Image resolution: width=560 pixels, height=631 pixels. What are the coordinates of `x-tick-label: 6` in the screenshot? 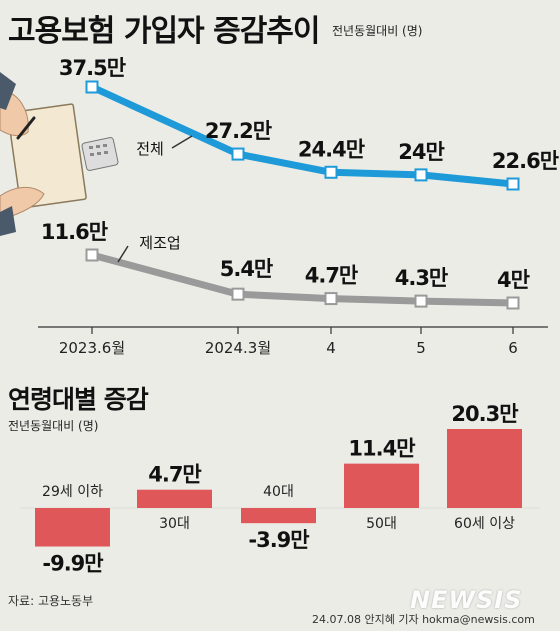 It's located at (513, 348).